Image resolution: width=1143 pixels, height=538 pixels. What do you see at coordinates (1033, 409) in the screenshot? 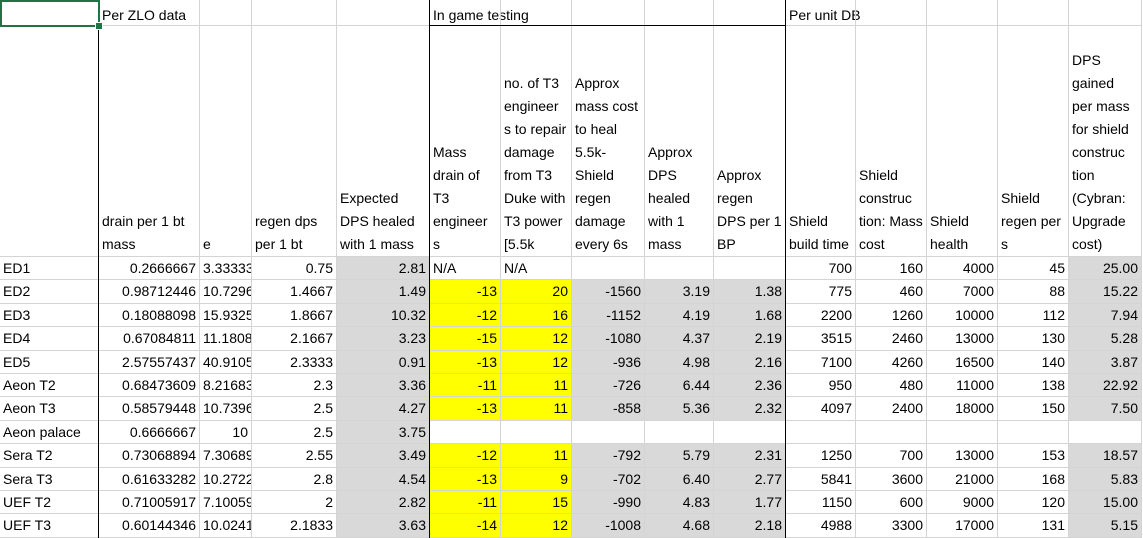
I see `table-cell: 150` at bounding box center [1033, 409].